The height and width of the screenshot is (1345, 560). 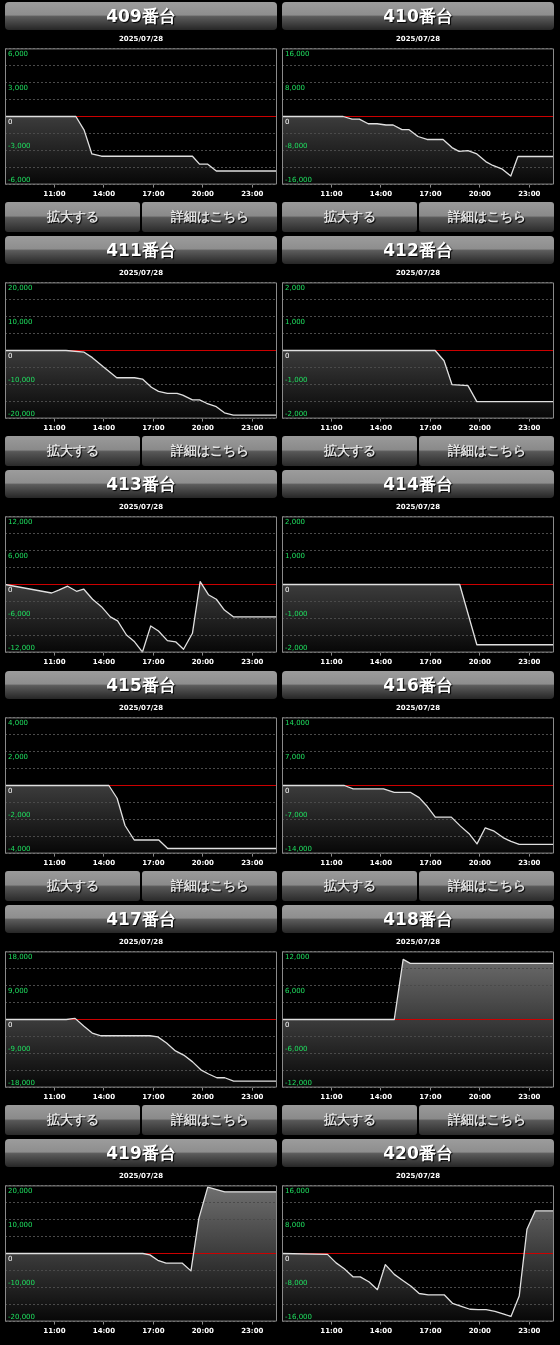 I want to click on chart-title: 413番台, so click(x=141, y=484).